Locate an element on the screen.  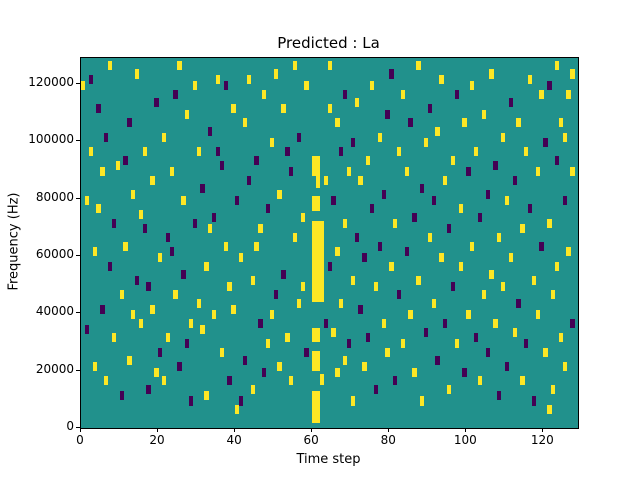
x-tick-label: 80 is located at coordinates (388, 440).